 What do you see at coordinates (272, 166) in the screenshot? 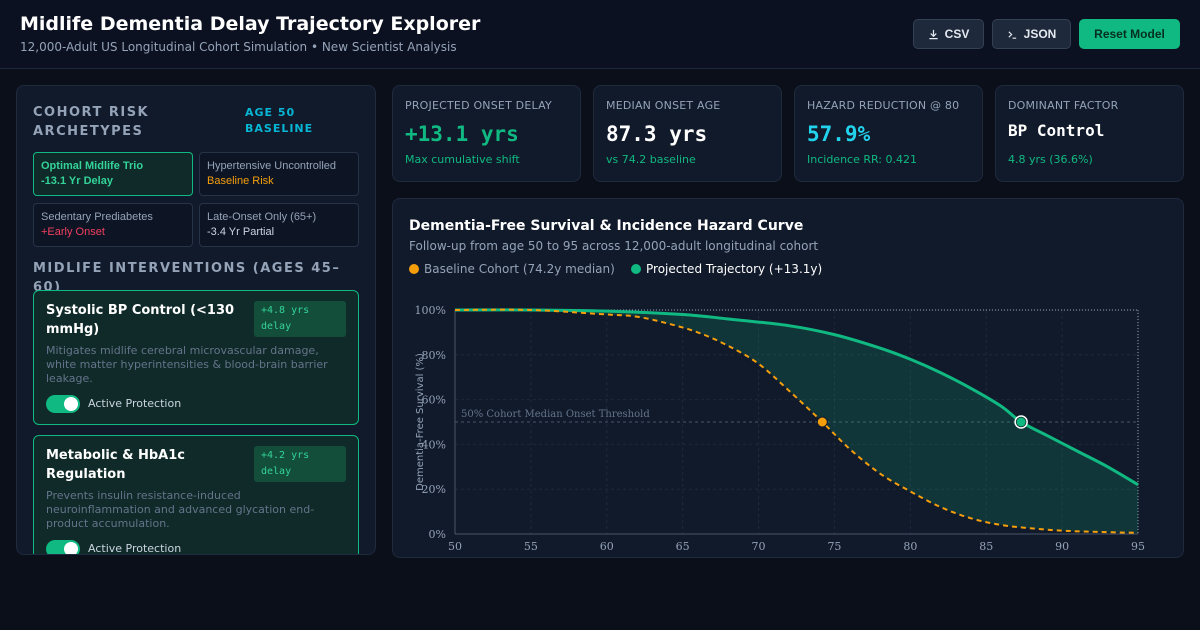
I see `archetype-name: Hypertensive Uncontrolled` at bounding box center [272, 166].